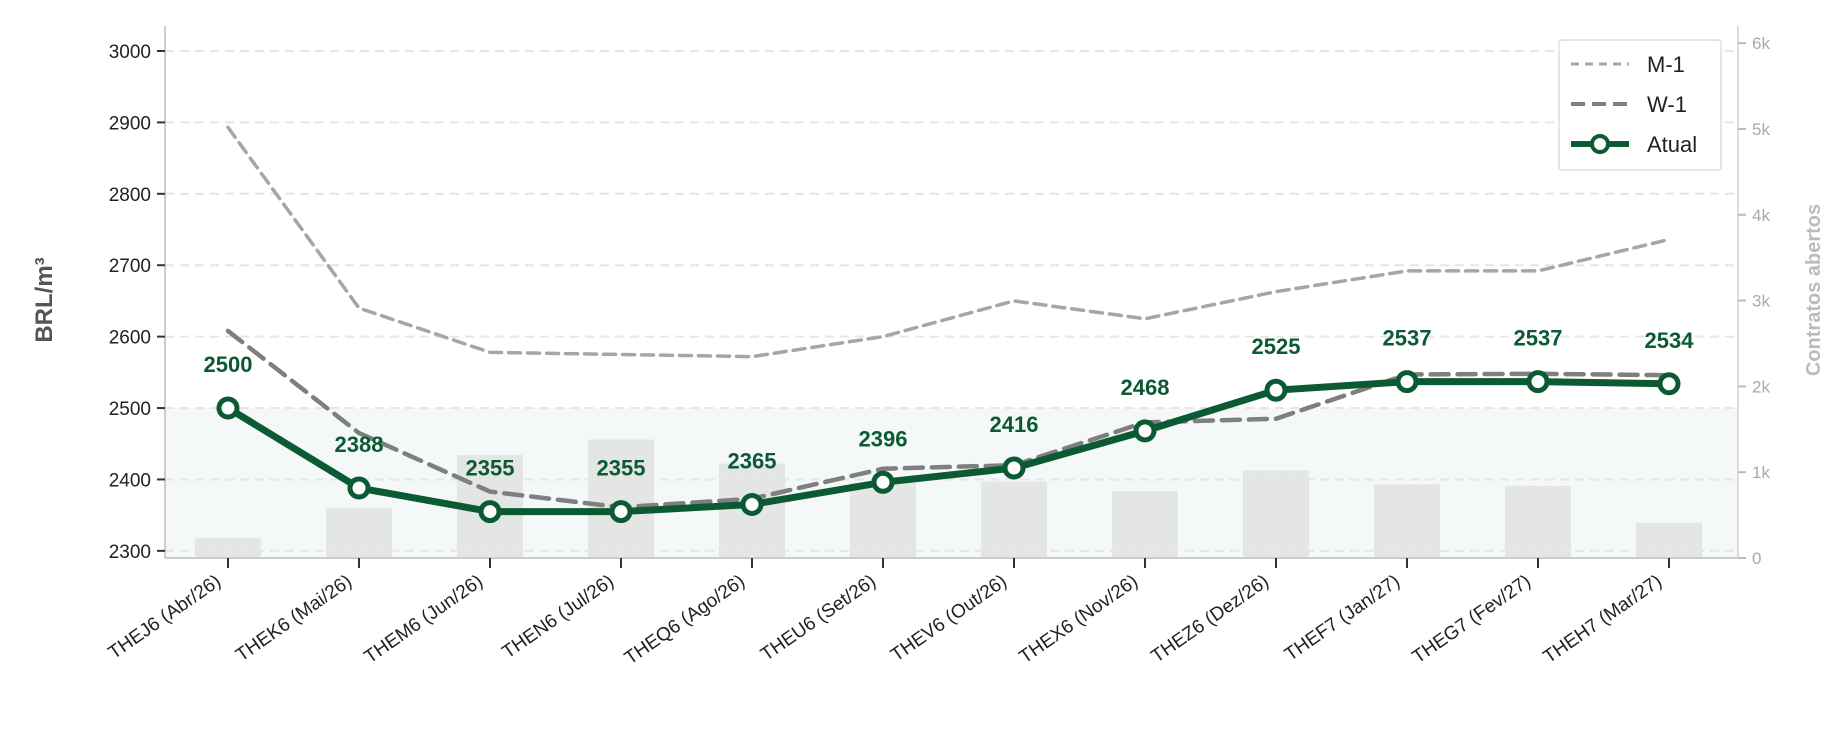 Image resolution: width=1846 pixels, height=734 pixels. I want to click on data-label: 2388, so click(359, 444).